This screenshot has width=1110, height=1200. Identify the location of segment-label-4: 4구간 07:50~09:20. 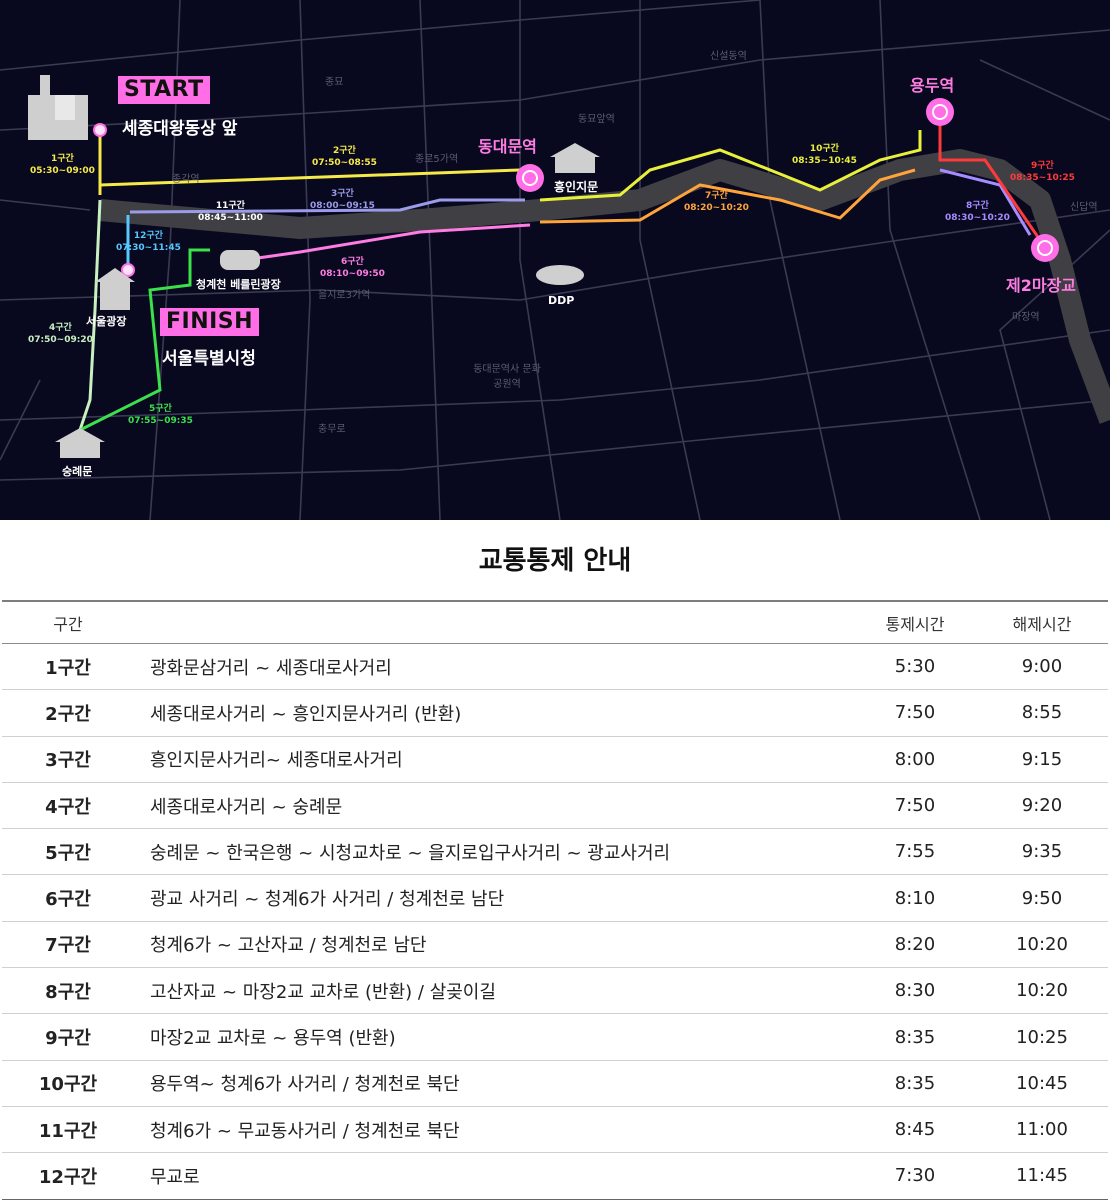
(60, 334).